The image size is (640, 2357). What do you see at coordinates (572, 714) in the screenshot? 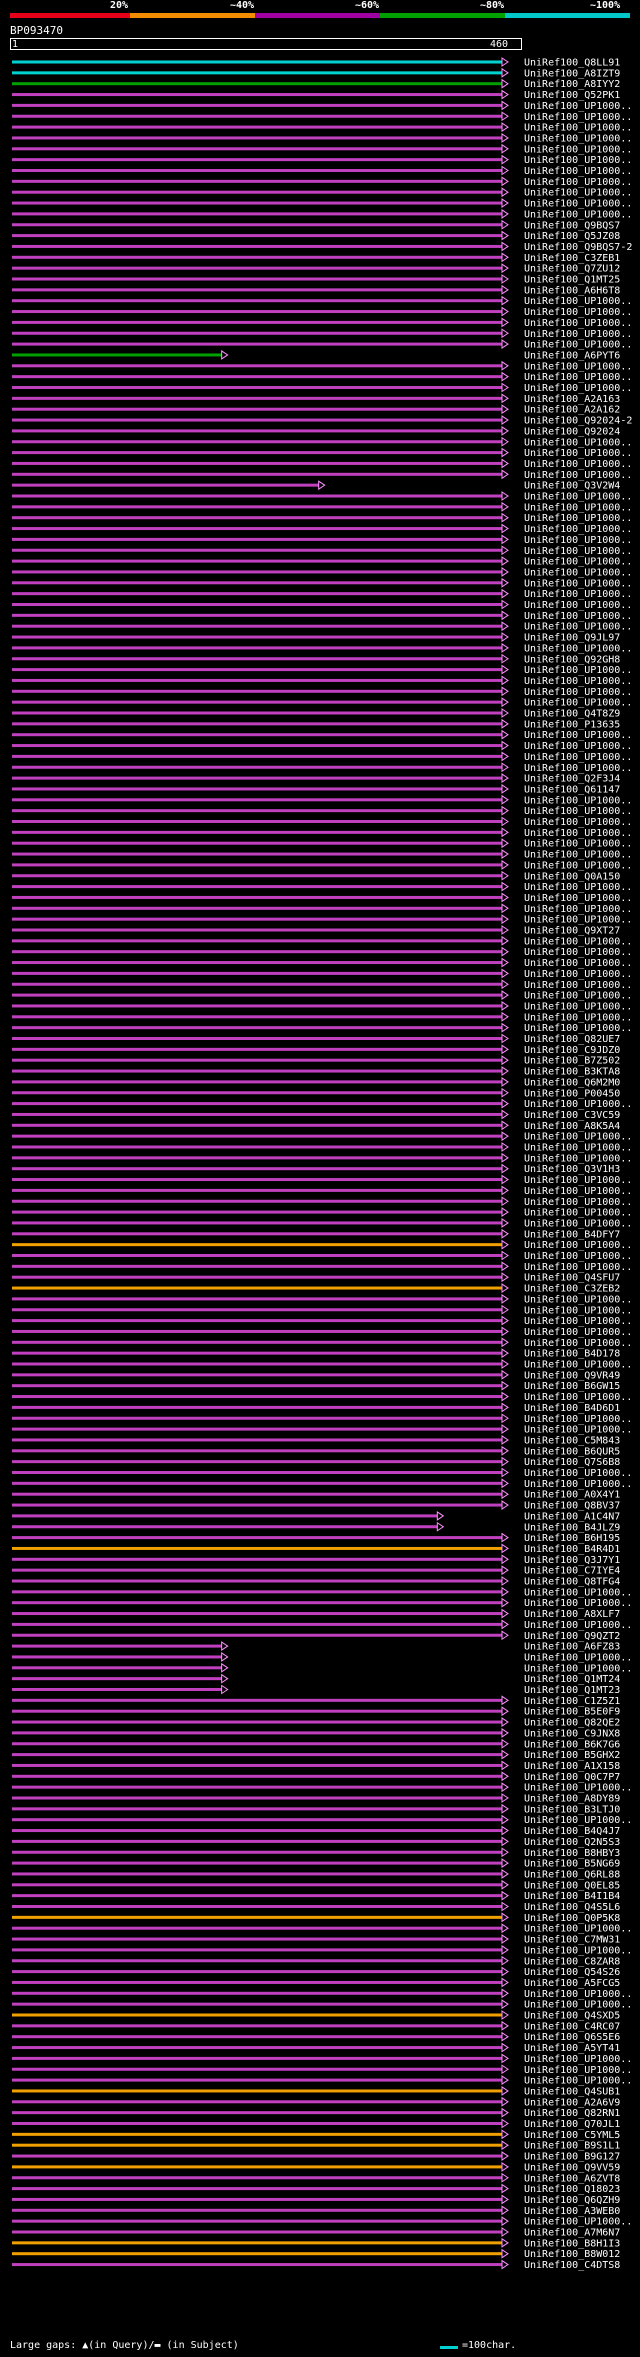
I see `hit-label: UniRef100_Q4T8Z9` at bounding box center [572, 714].